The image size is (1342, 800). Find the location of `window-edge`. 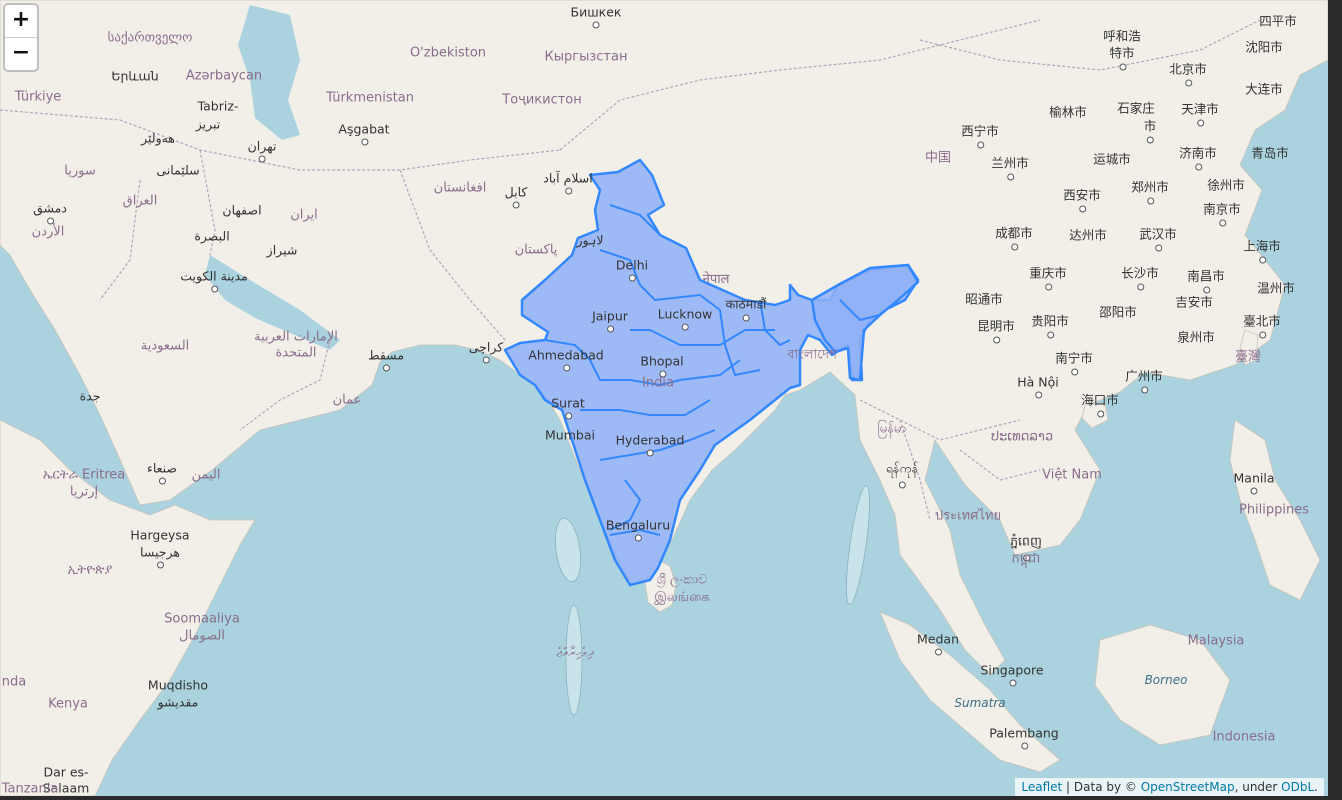

window-edge is located at coordinates (1335, 400).